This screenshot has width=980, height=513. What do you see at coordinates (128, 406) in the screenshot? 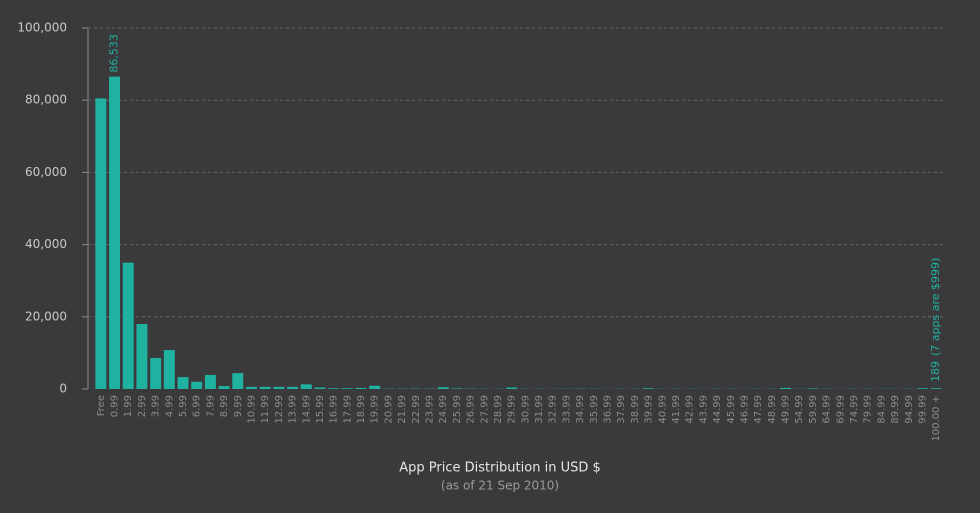
I see `x-tick-label: 1.99` at bounding box center [128, 406].